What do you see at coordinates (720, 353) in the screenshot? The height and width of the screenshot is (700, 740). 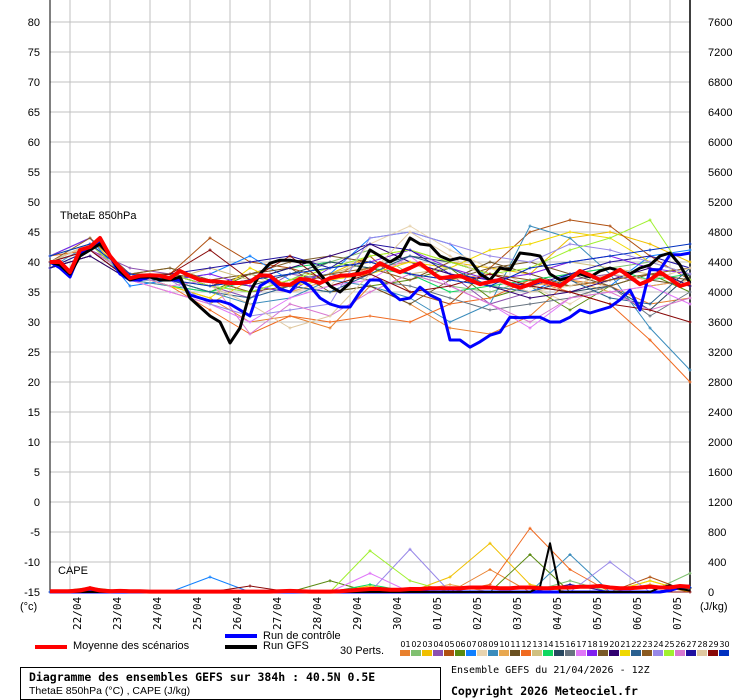 I see `y-tick-label-right: 3200` at bounding box center [720, 353].